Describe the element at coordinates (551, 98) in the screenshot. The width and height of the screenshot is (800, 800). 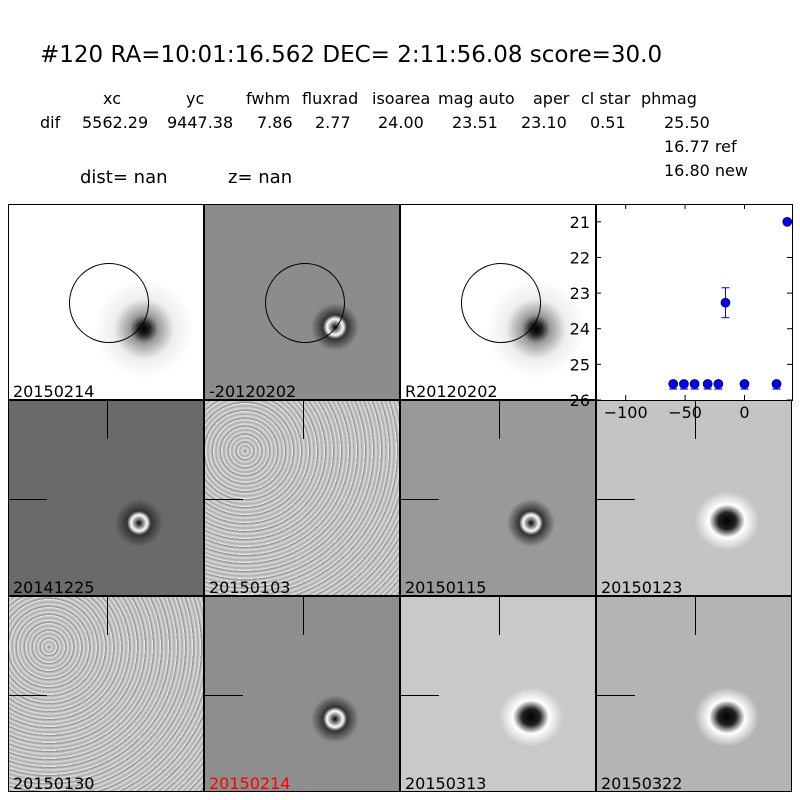
I see `column-header: aper` at that location.